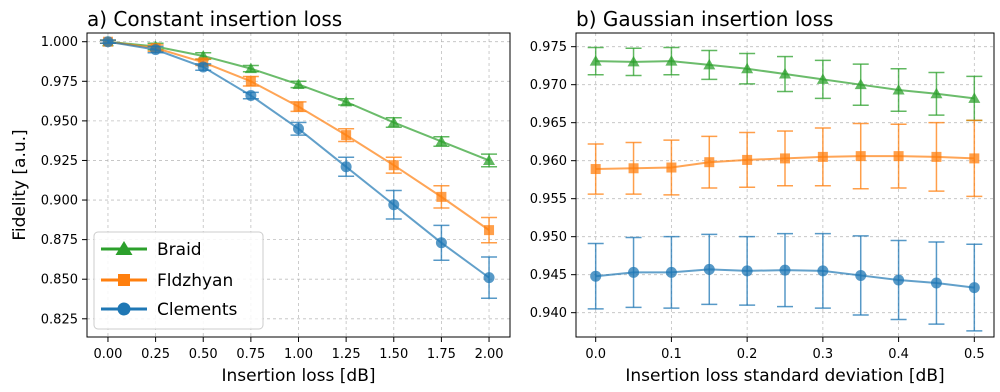 Image resolution: width=1000 pixels, height=392 pixels. What do you see at coordinates (167, 281) in the screenshot?
I see `legend-entry-fldzhyan: Fldzhyan` at bounding box center [167, 281].